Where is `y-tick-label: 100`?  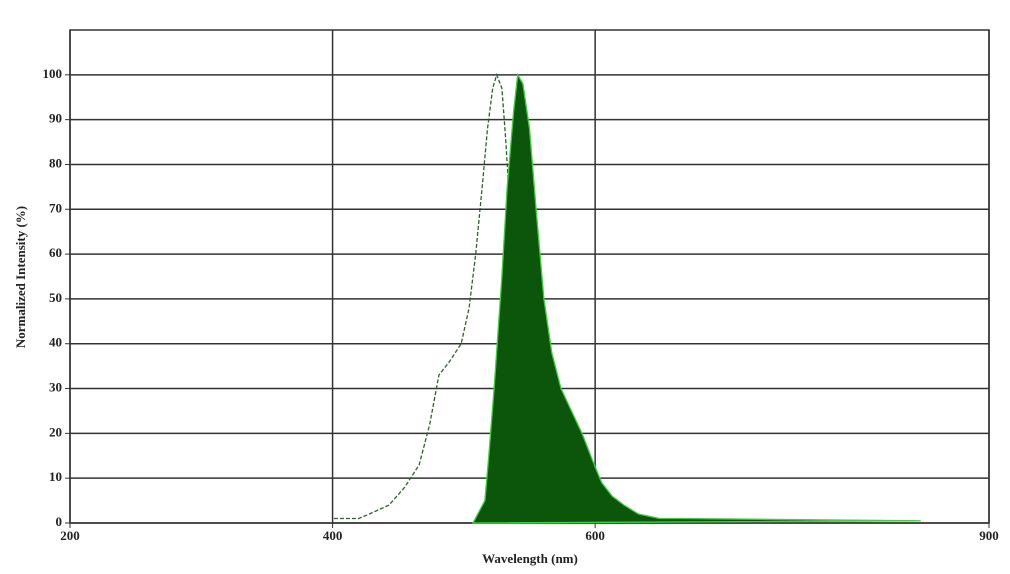 y-tick-label: 100 is located at coordinates (53, 73).